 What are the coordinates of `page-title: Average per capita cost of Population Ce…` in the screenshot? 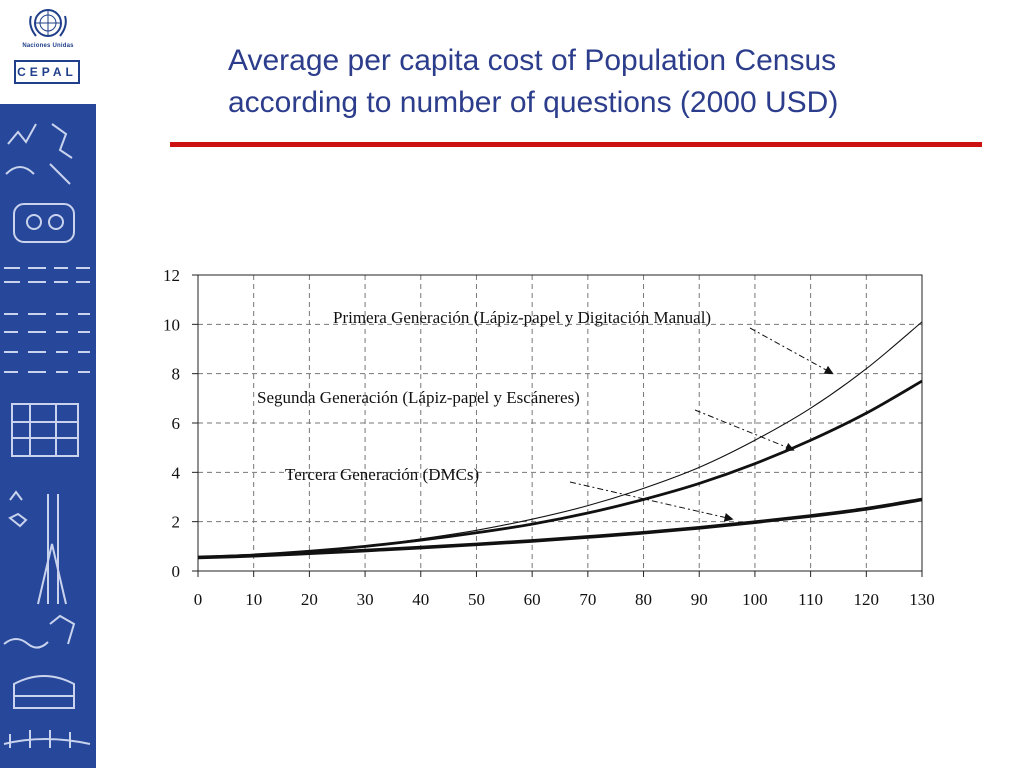 It's located at (598, 82).